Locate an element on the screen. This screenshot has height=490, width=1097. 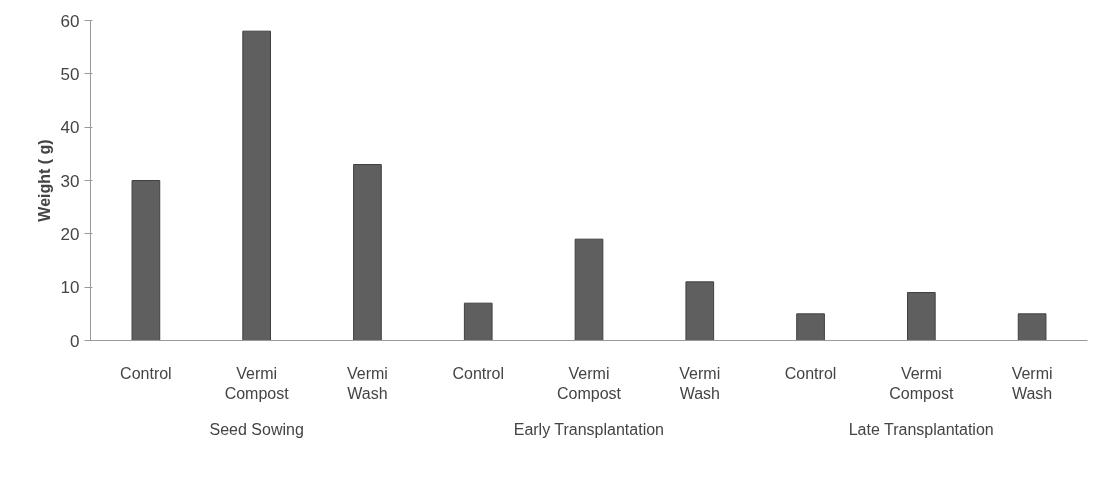
y-tick-label: 60 is located at coordinates (70, 21).